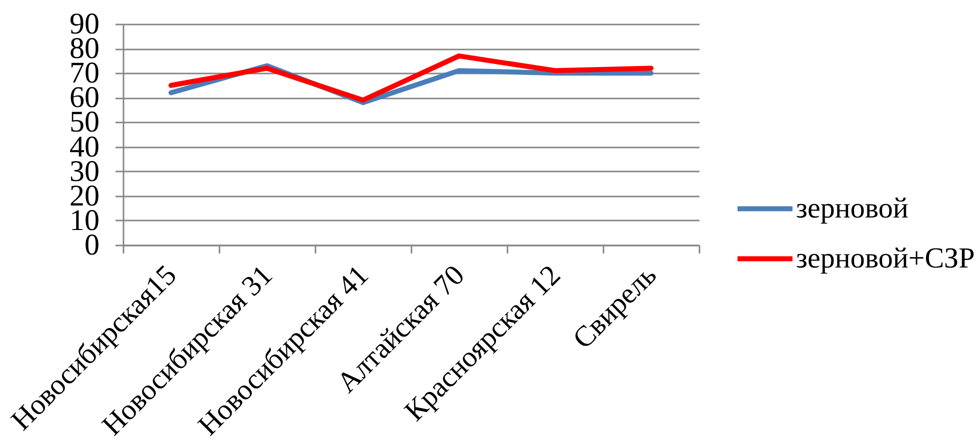  I want to click on legend-label: зерновой+СЗР, so click(885, 258).